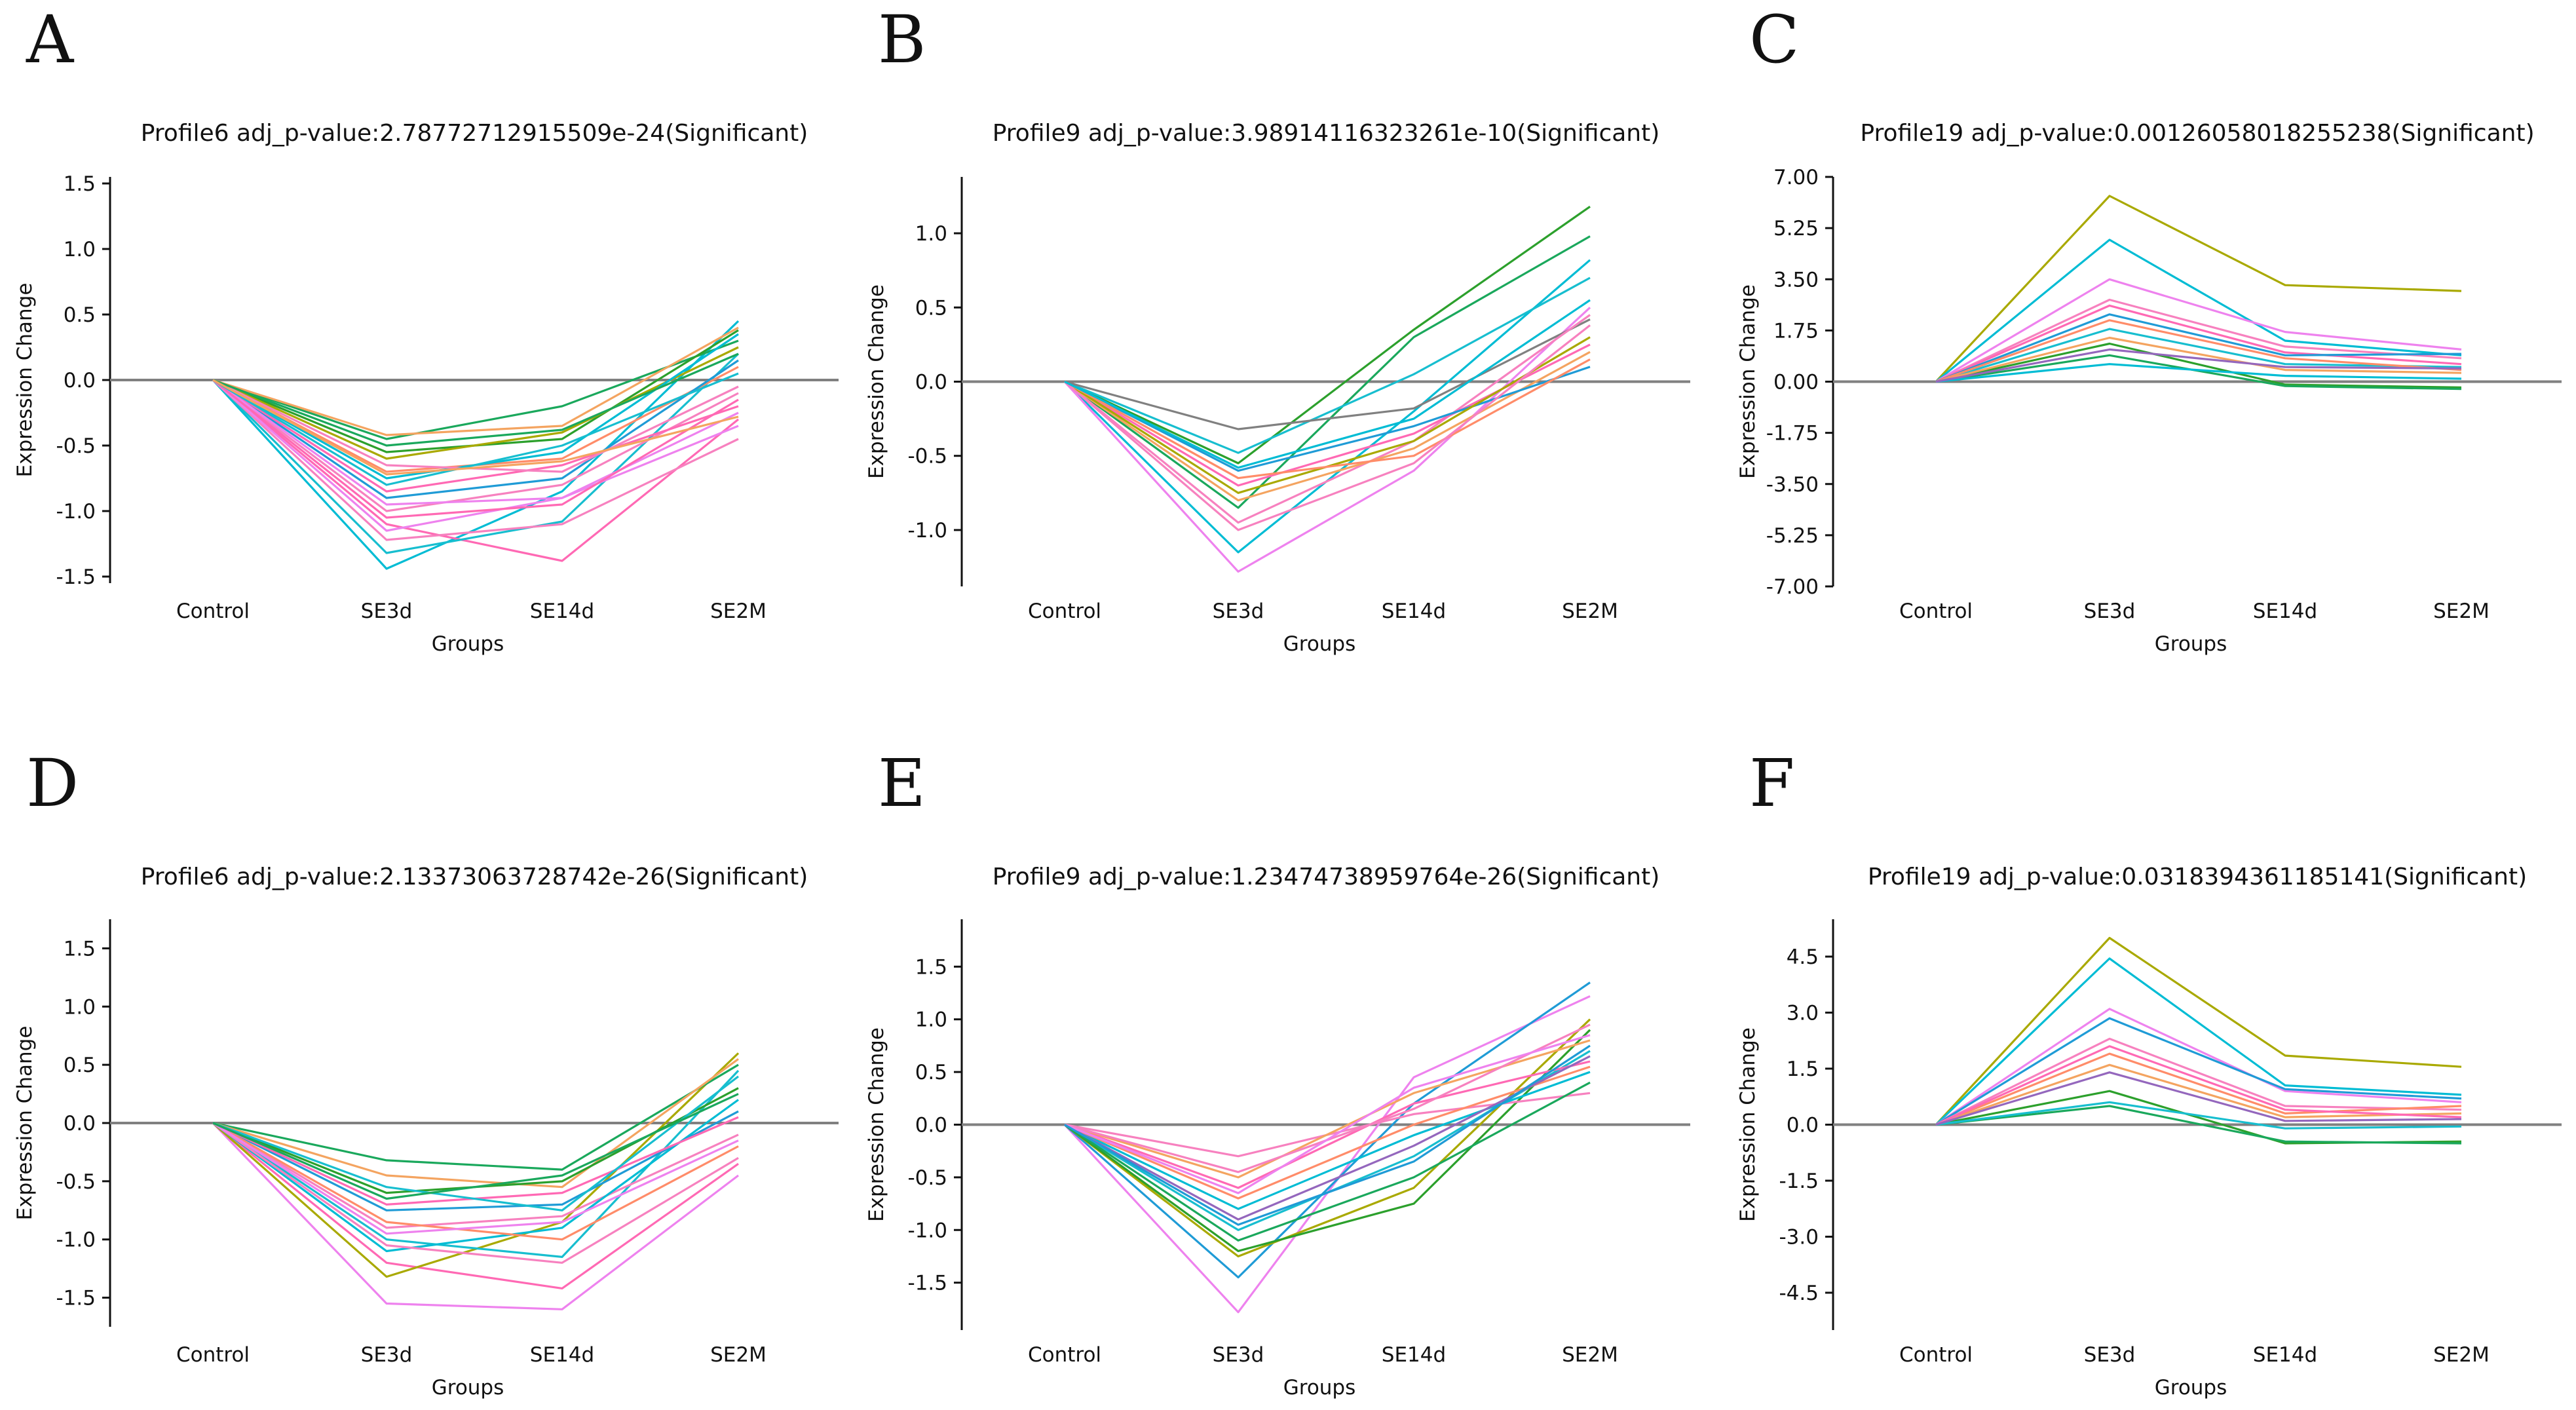 This screenshot has width=2576, height=1410. What do you see at coordinates (1792, 485) in the screenshot?
I see `y-tick-label: -3.50` at bounding box center [1792, 485].